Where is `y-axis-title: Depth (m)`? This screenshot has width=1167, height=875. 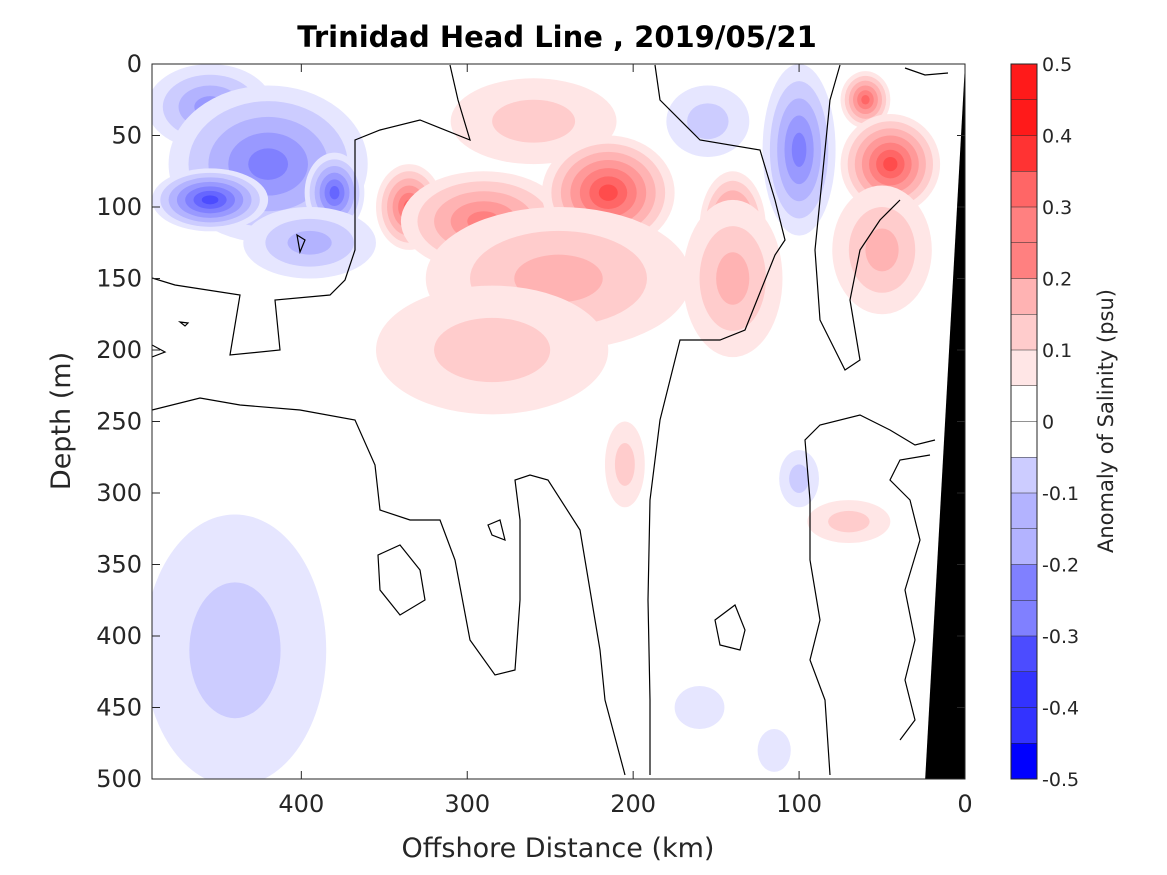
y-axis-title: Depth (m) is located at coordinates (61, 421).